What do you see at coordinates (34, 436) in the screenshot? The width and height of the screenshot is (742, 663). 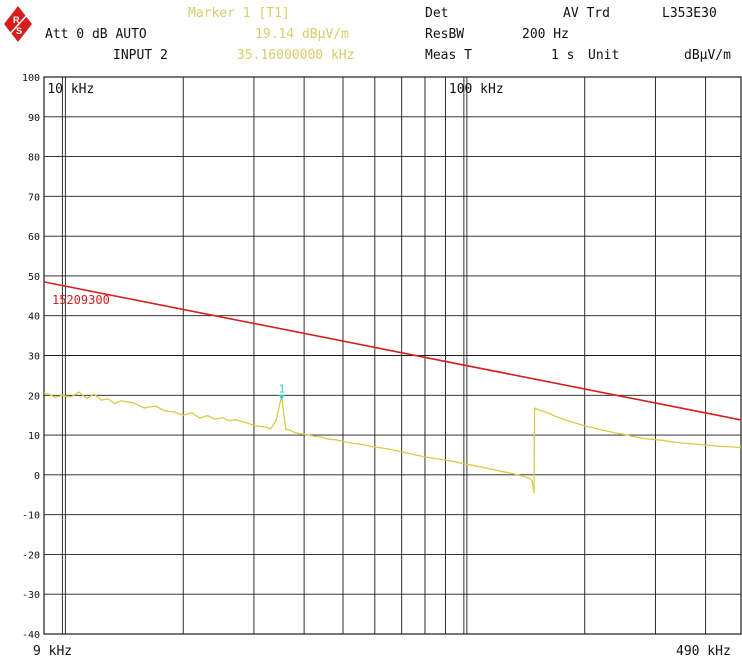 I see `y-tick-label: 10` at bounding box center [34, 436].